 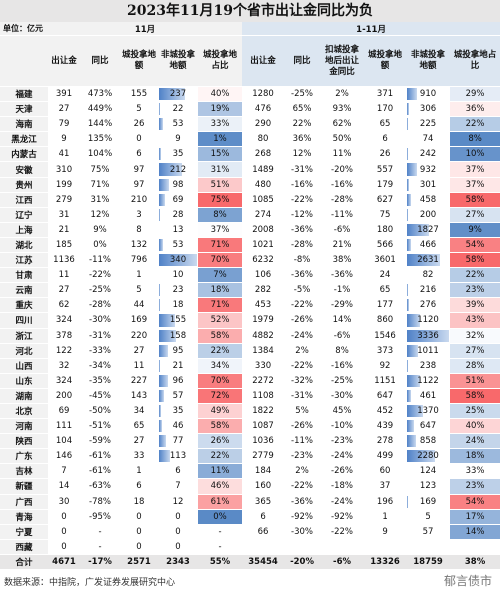 What do you see at coordinates (475, 305) in the screenshot?
I see `cell: 39%` at bounding box center [475, 305].